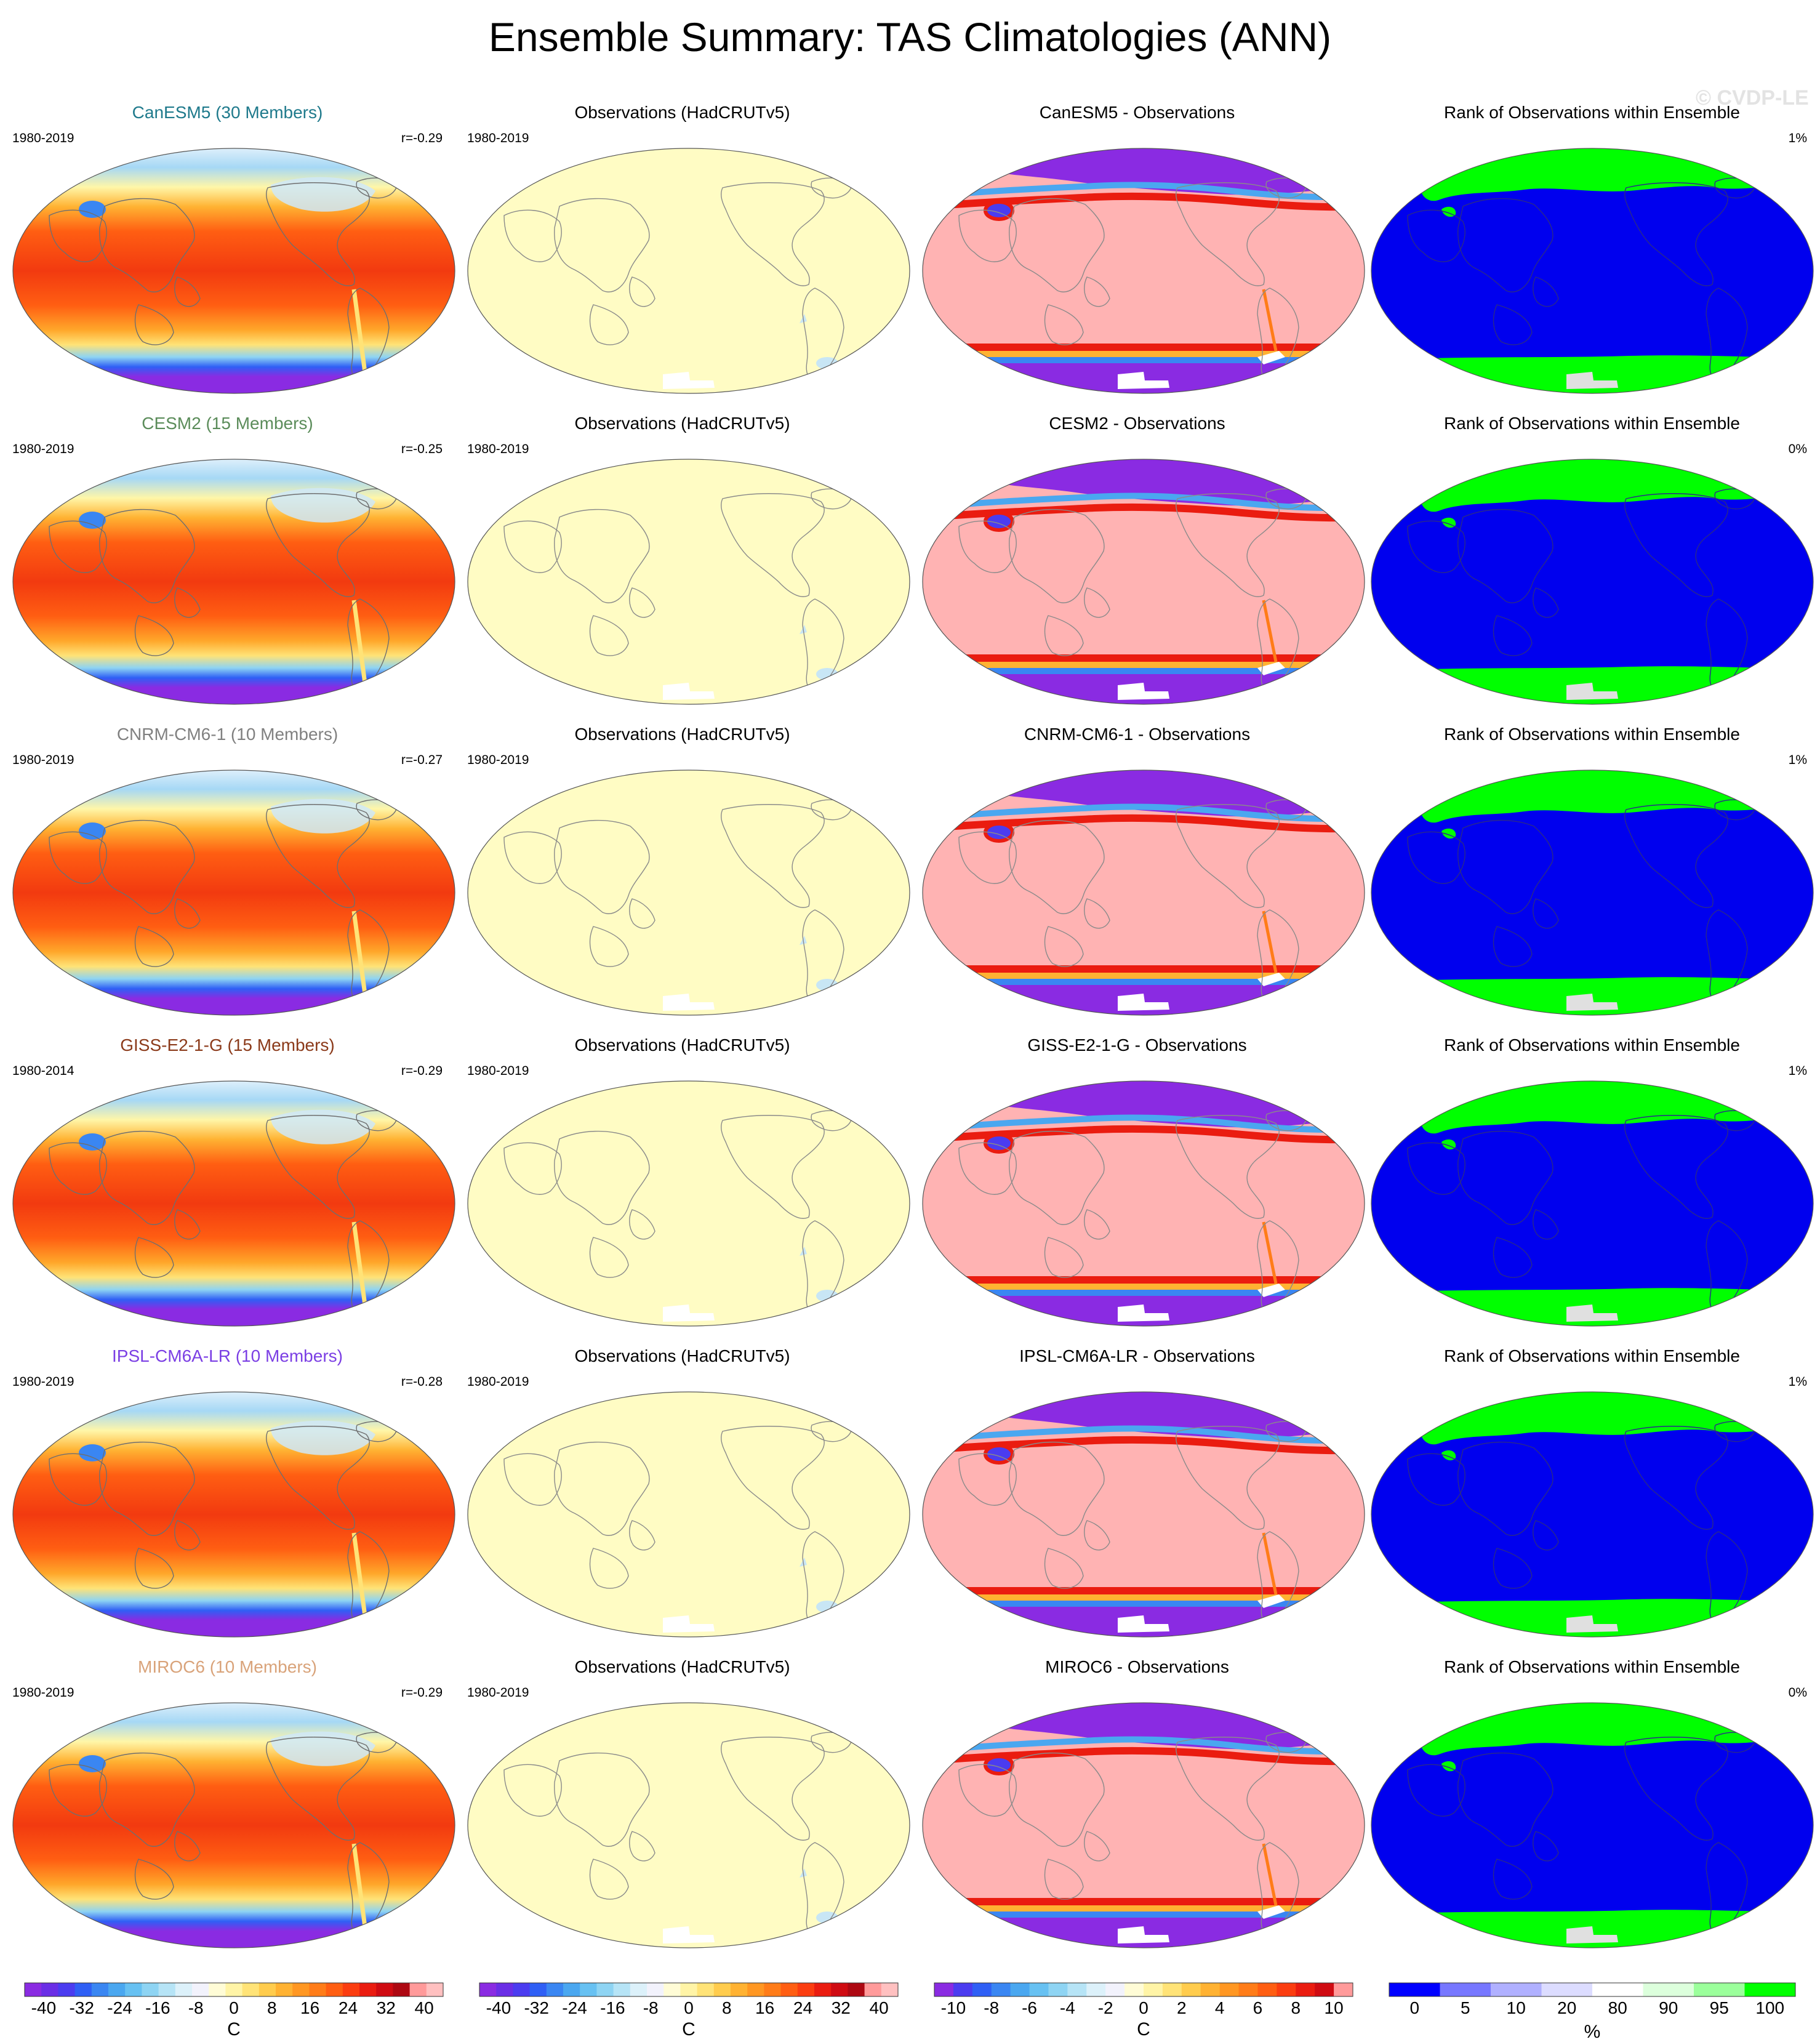  I want to click on observation-colorbar-frame, so click(689, 1989).